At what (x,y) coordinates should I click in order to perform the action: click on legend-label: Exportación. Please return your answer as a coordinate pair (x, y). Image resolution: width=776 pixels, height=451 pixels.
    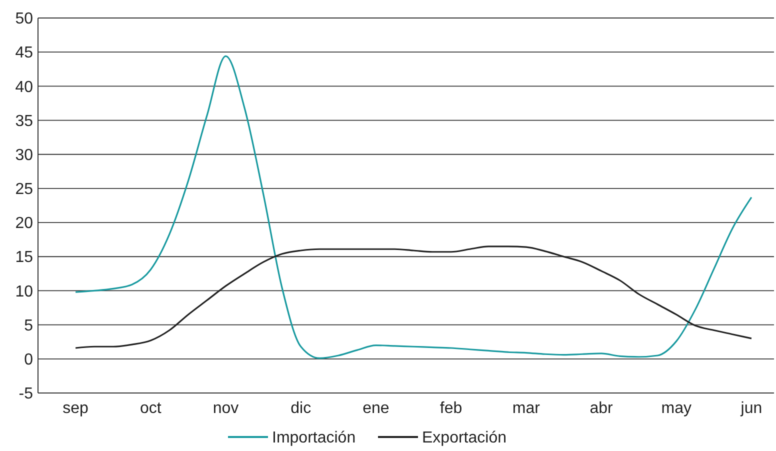
    Looking at the image, I should click on (464, 438).